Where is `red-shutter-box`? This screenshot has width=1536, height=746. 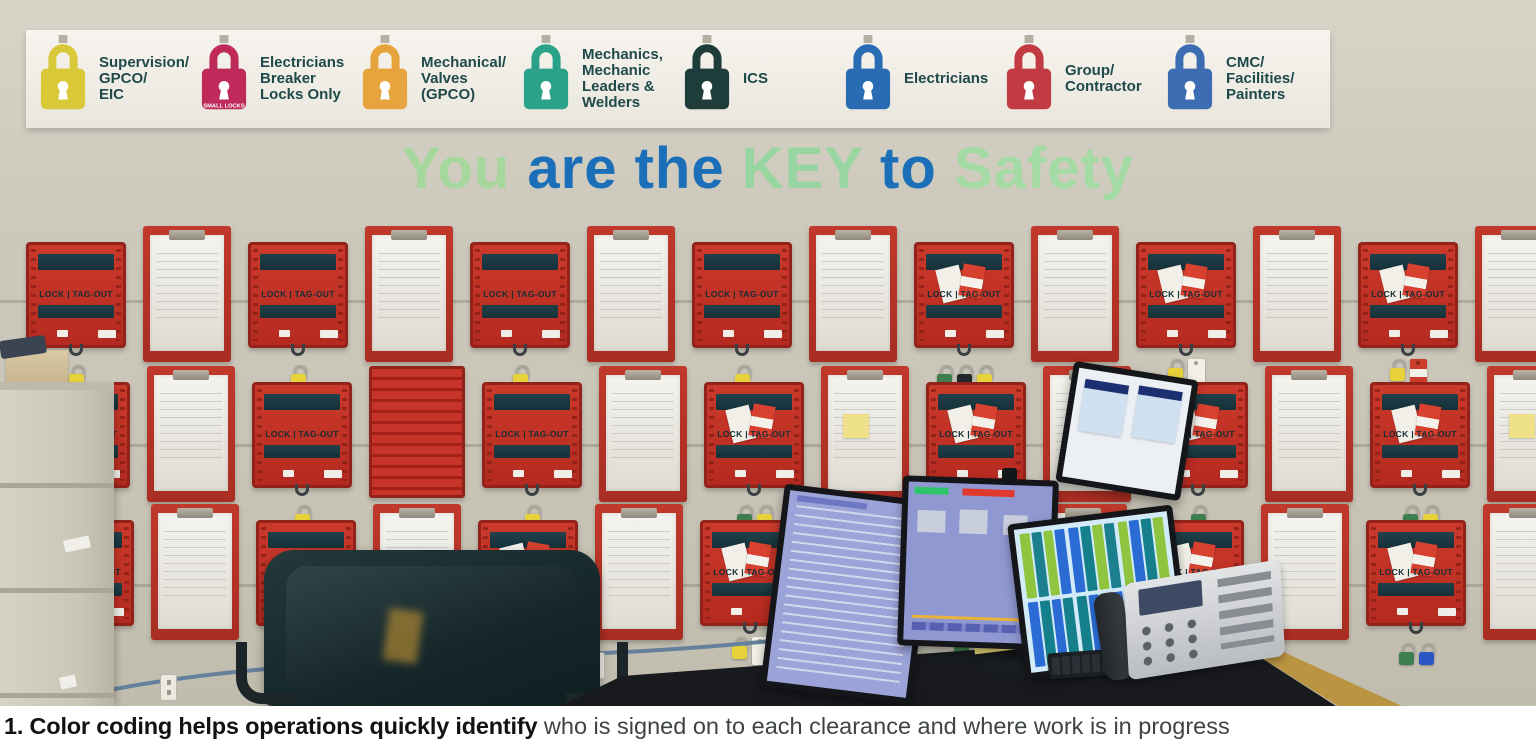
red-shutter-box is located at coordinates (417, 432).